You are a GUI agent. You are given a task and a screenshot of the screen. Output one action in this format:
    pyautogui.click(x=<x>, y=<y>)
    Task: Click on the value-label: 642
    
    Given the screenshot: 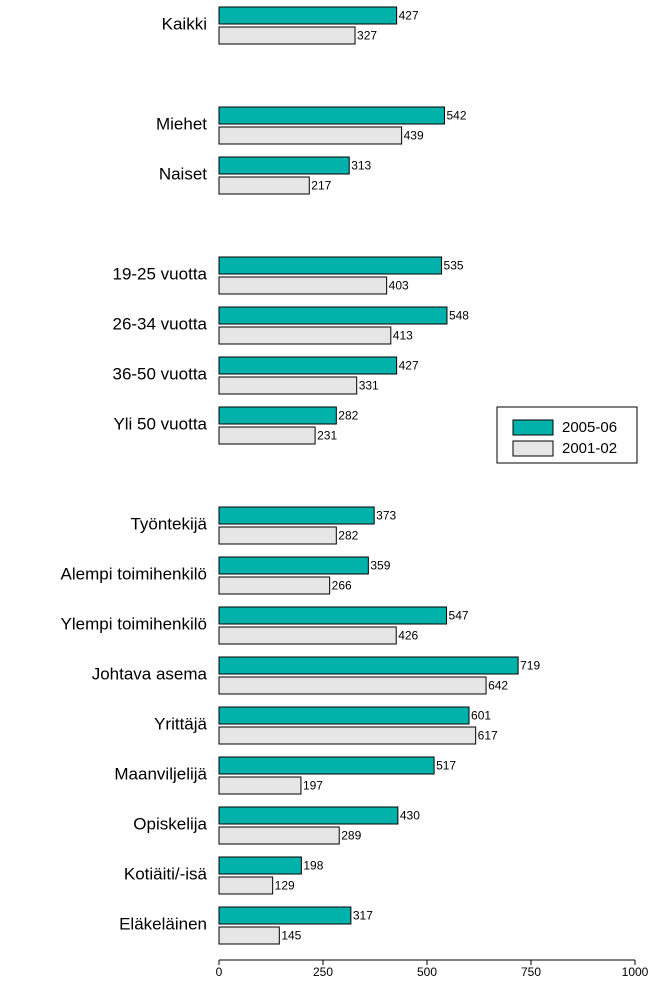 What is the action you would take?
    pyautogui.click(x=498, y=686)
    